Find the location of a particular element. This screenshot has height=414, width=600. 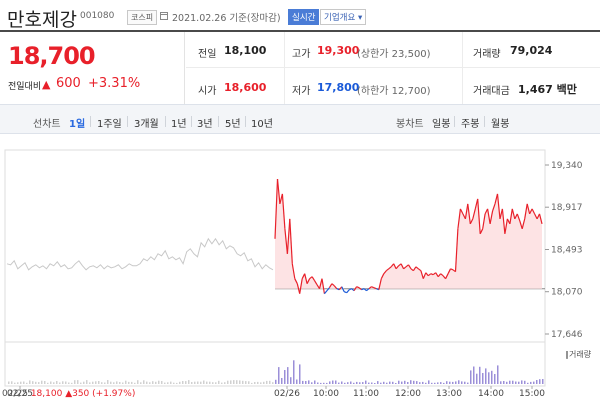

period-1w: 1주일 is located at coordinates (109, 124).